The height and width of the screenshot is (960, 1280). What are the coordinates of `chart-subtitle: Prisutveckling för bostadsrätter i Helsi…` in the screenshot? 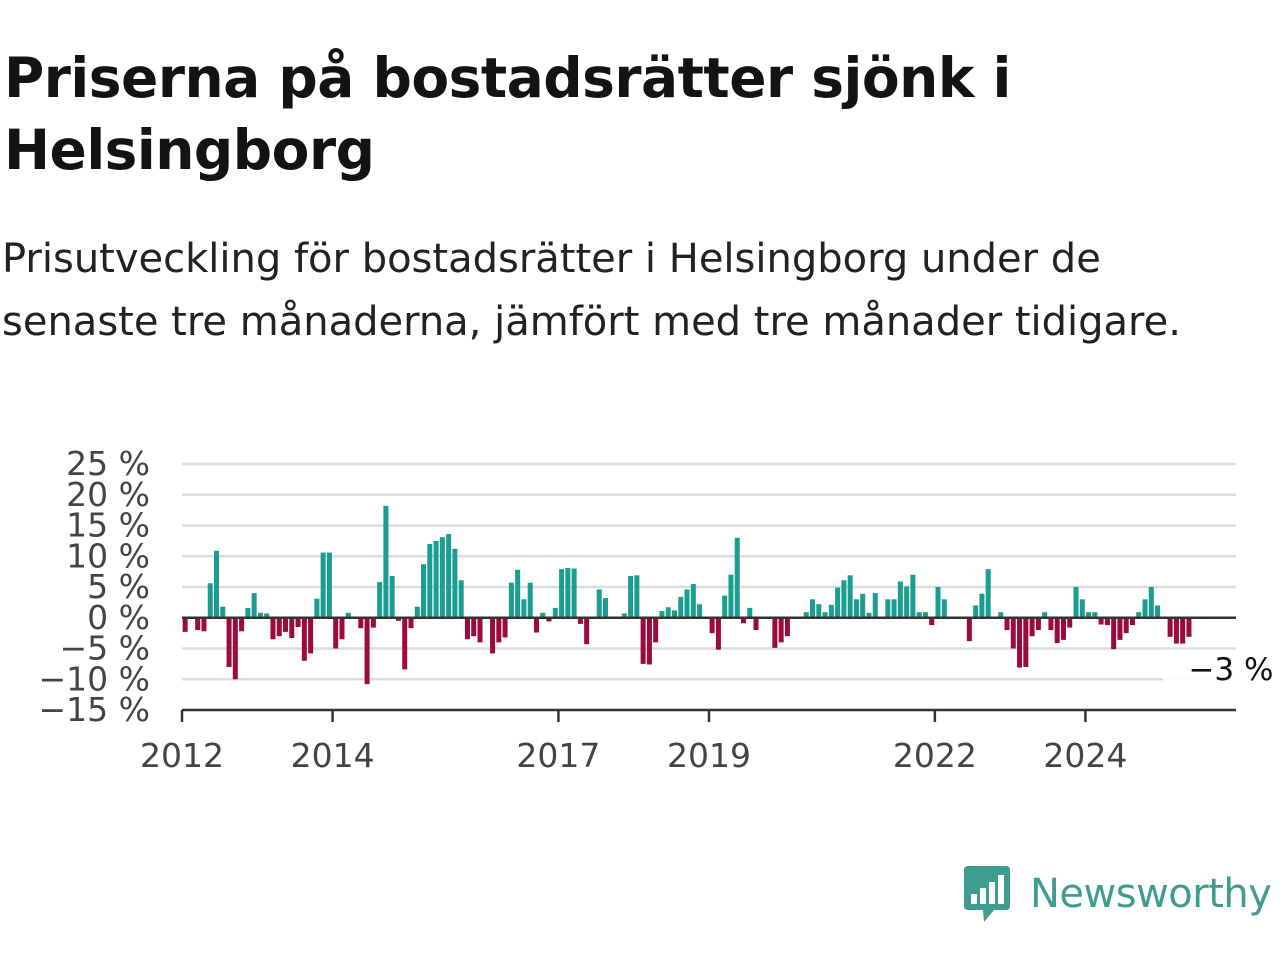 It's located at (591, 290).